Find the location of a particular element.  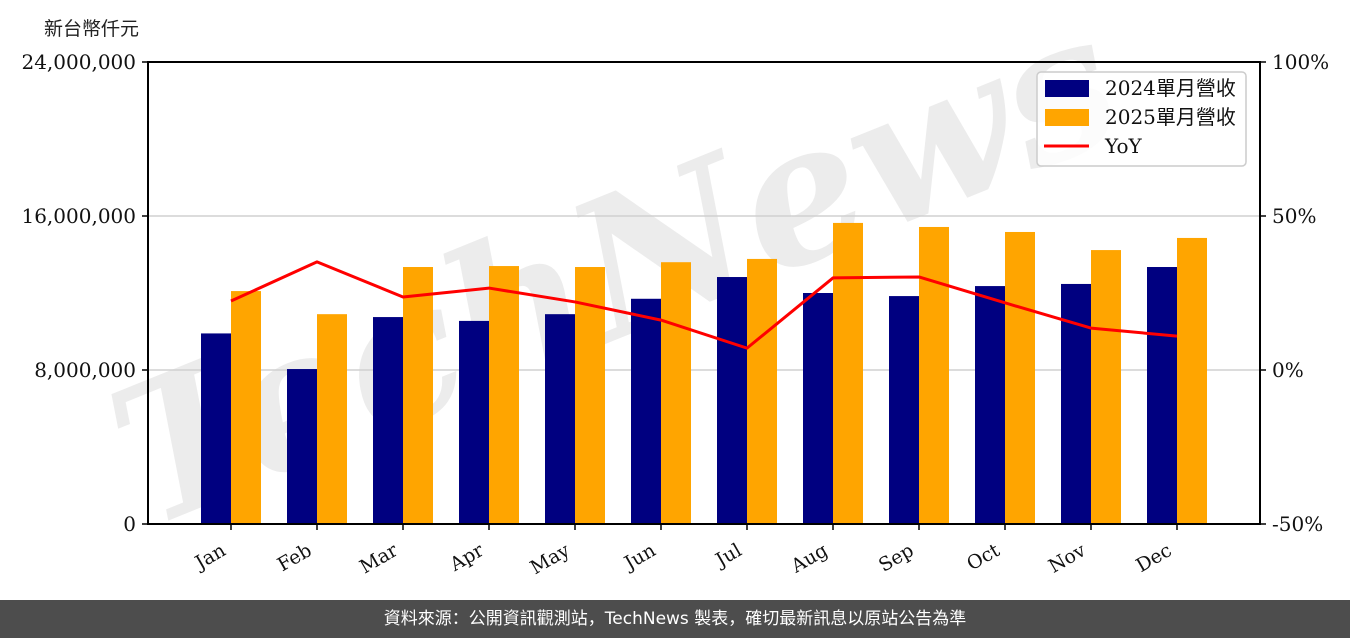

bar-2025單月營收-Jun is located at coordinates (676, 393).